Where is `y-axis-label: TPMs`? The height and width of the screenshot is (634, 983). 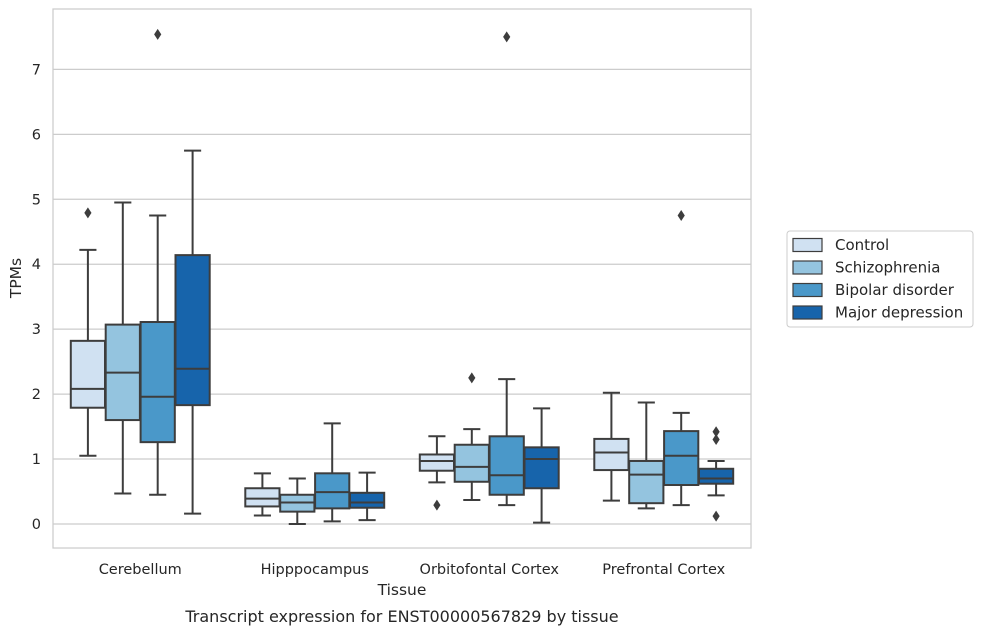
y-axis-label: TPMs is located at coordinates (16, 278).